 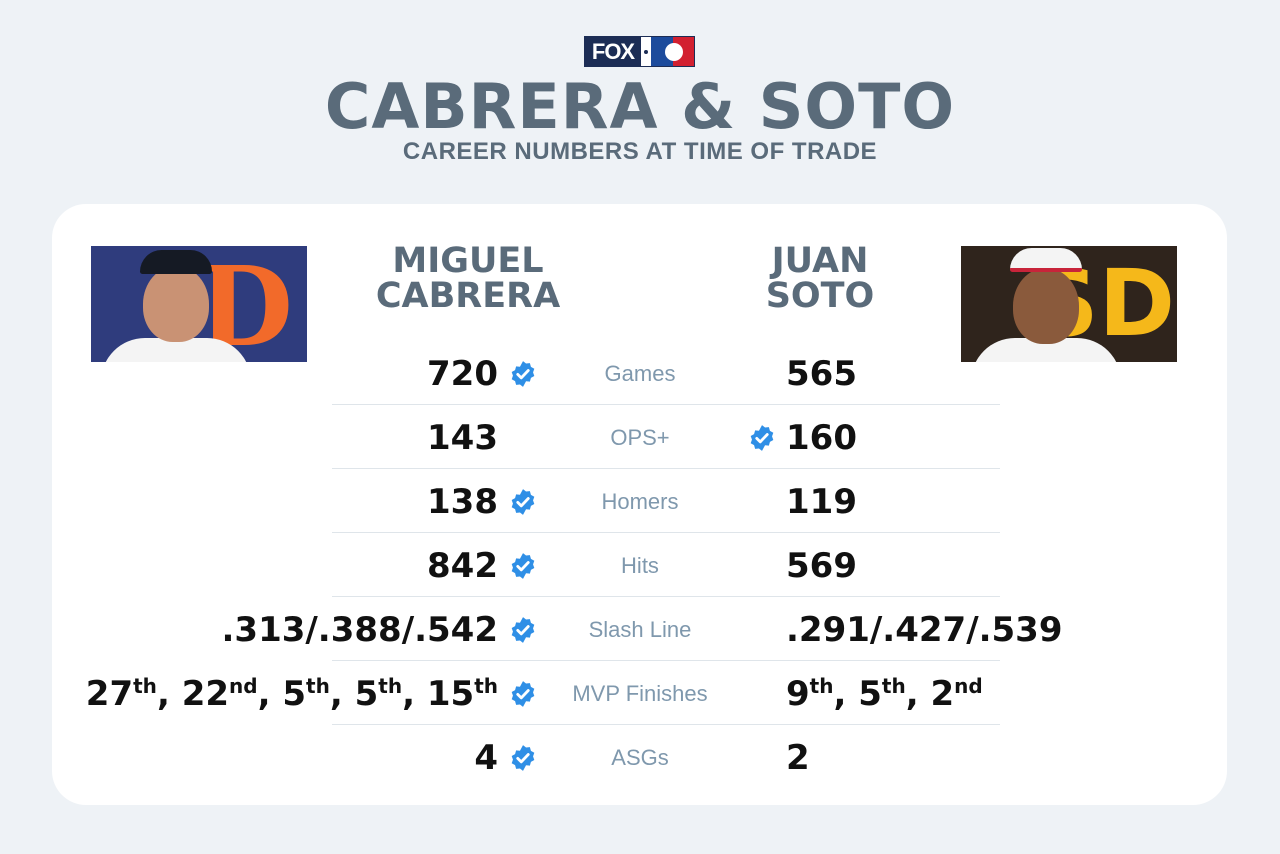 I want to click on left-value: 143, so click(x=462, y=438).